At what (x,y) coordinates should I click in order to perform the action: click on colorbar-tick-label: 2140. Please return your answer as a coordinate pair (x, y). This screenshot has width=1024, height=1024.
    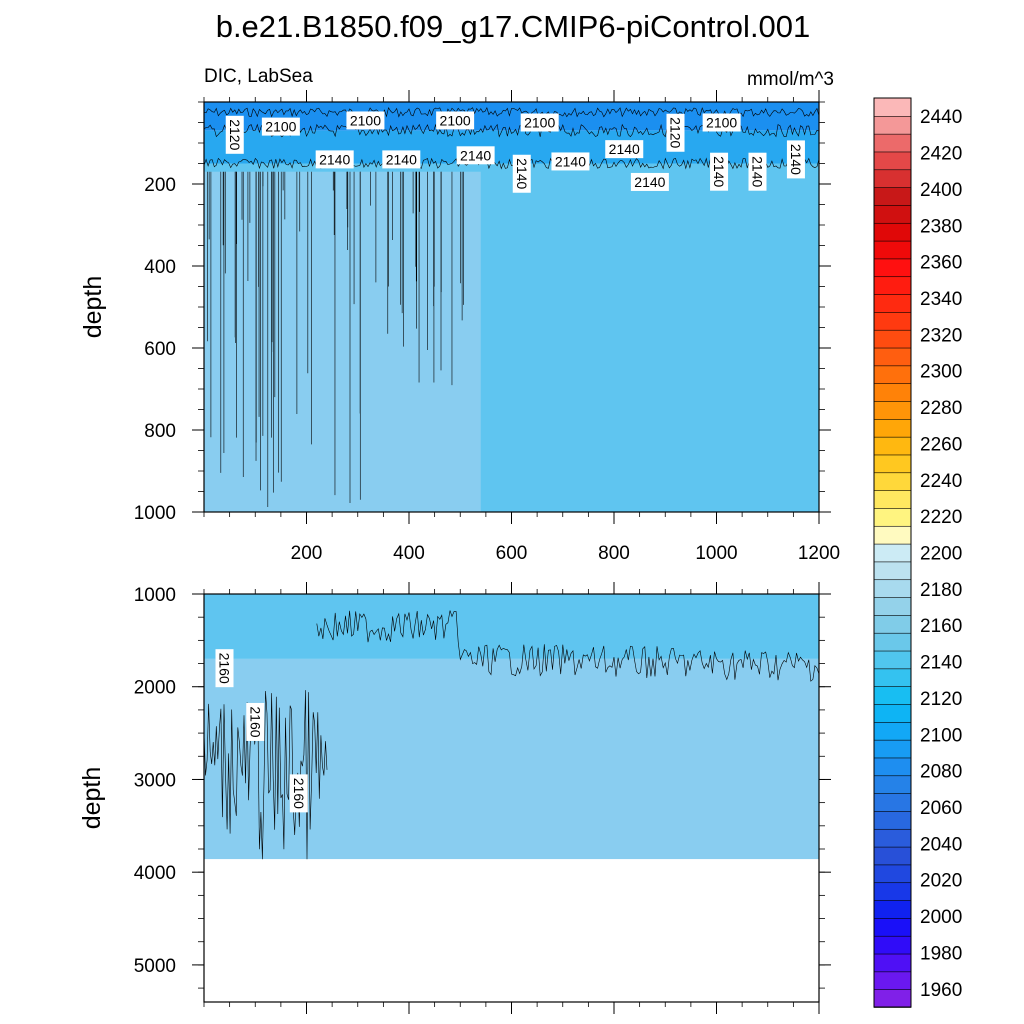
    Looking at the image, I should click on (941, 663).